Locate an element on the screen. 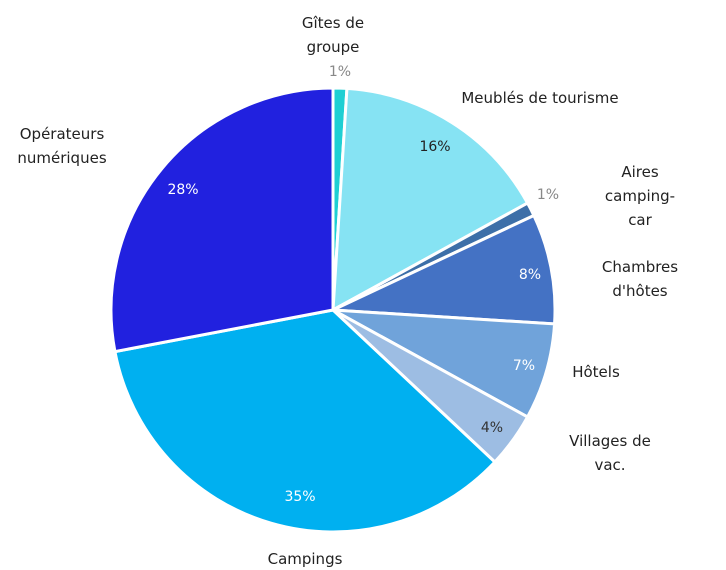 This screenshot has height=570, width=726. category-label: Chambres d'hôtes is located at coordinates (640, 279).